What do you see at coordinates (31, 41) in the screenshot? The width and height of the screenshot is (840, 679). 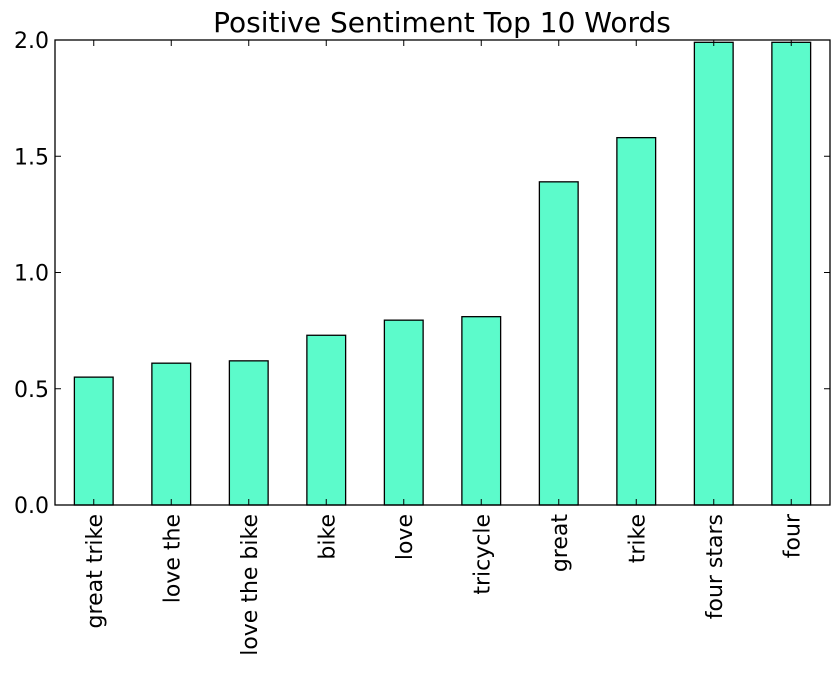 I see `y-tick-label: 2.0` at bounding box center [31, 41].